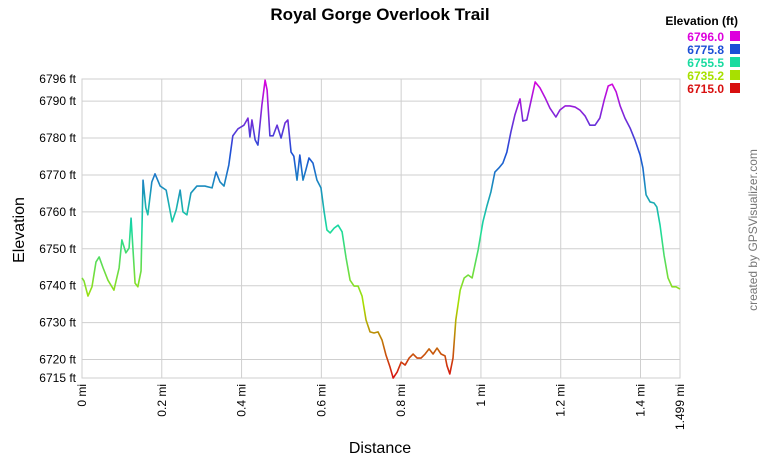 This screenshot has height=460, width=760. Describe the element at coordinates (380, 448) in the screenshot. I see `x-axis-label: Distance` at that location.